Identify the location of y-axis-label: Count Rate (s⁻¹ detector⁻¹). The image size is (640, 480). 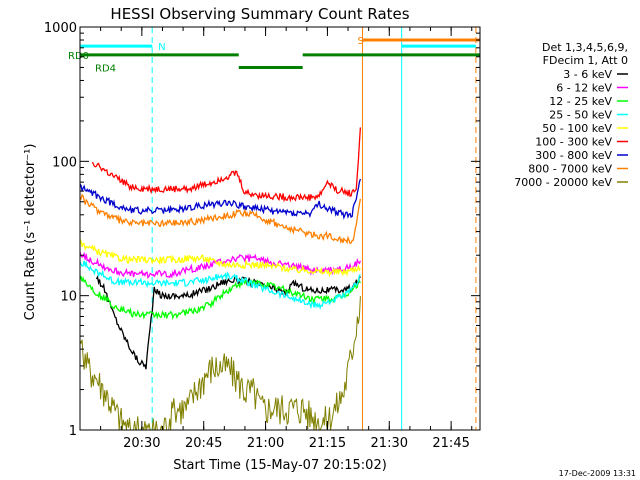
(30, 232).